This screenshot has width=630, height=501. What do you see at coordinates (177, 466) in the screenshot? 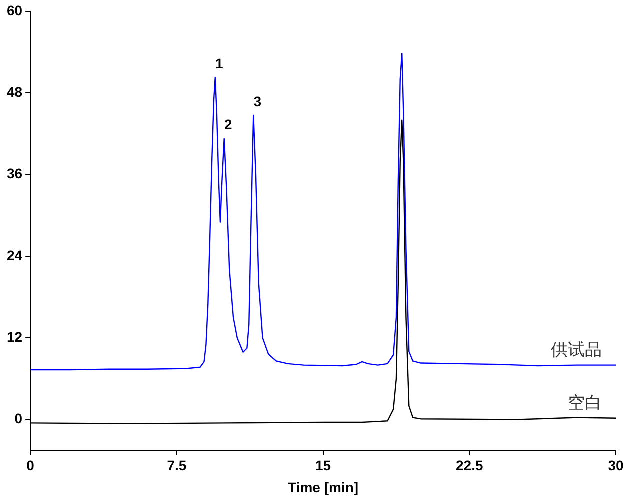
I see `x-tick-label: 7.5` at bounding box center [177, 466].